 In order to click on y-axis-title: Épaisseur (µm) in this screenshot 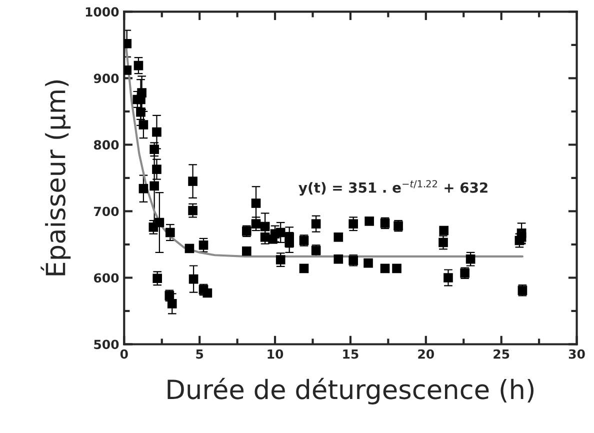, I will do `click(55, 178)`.